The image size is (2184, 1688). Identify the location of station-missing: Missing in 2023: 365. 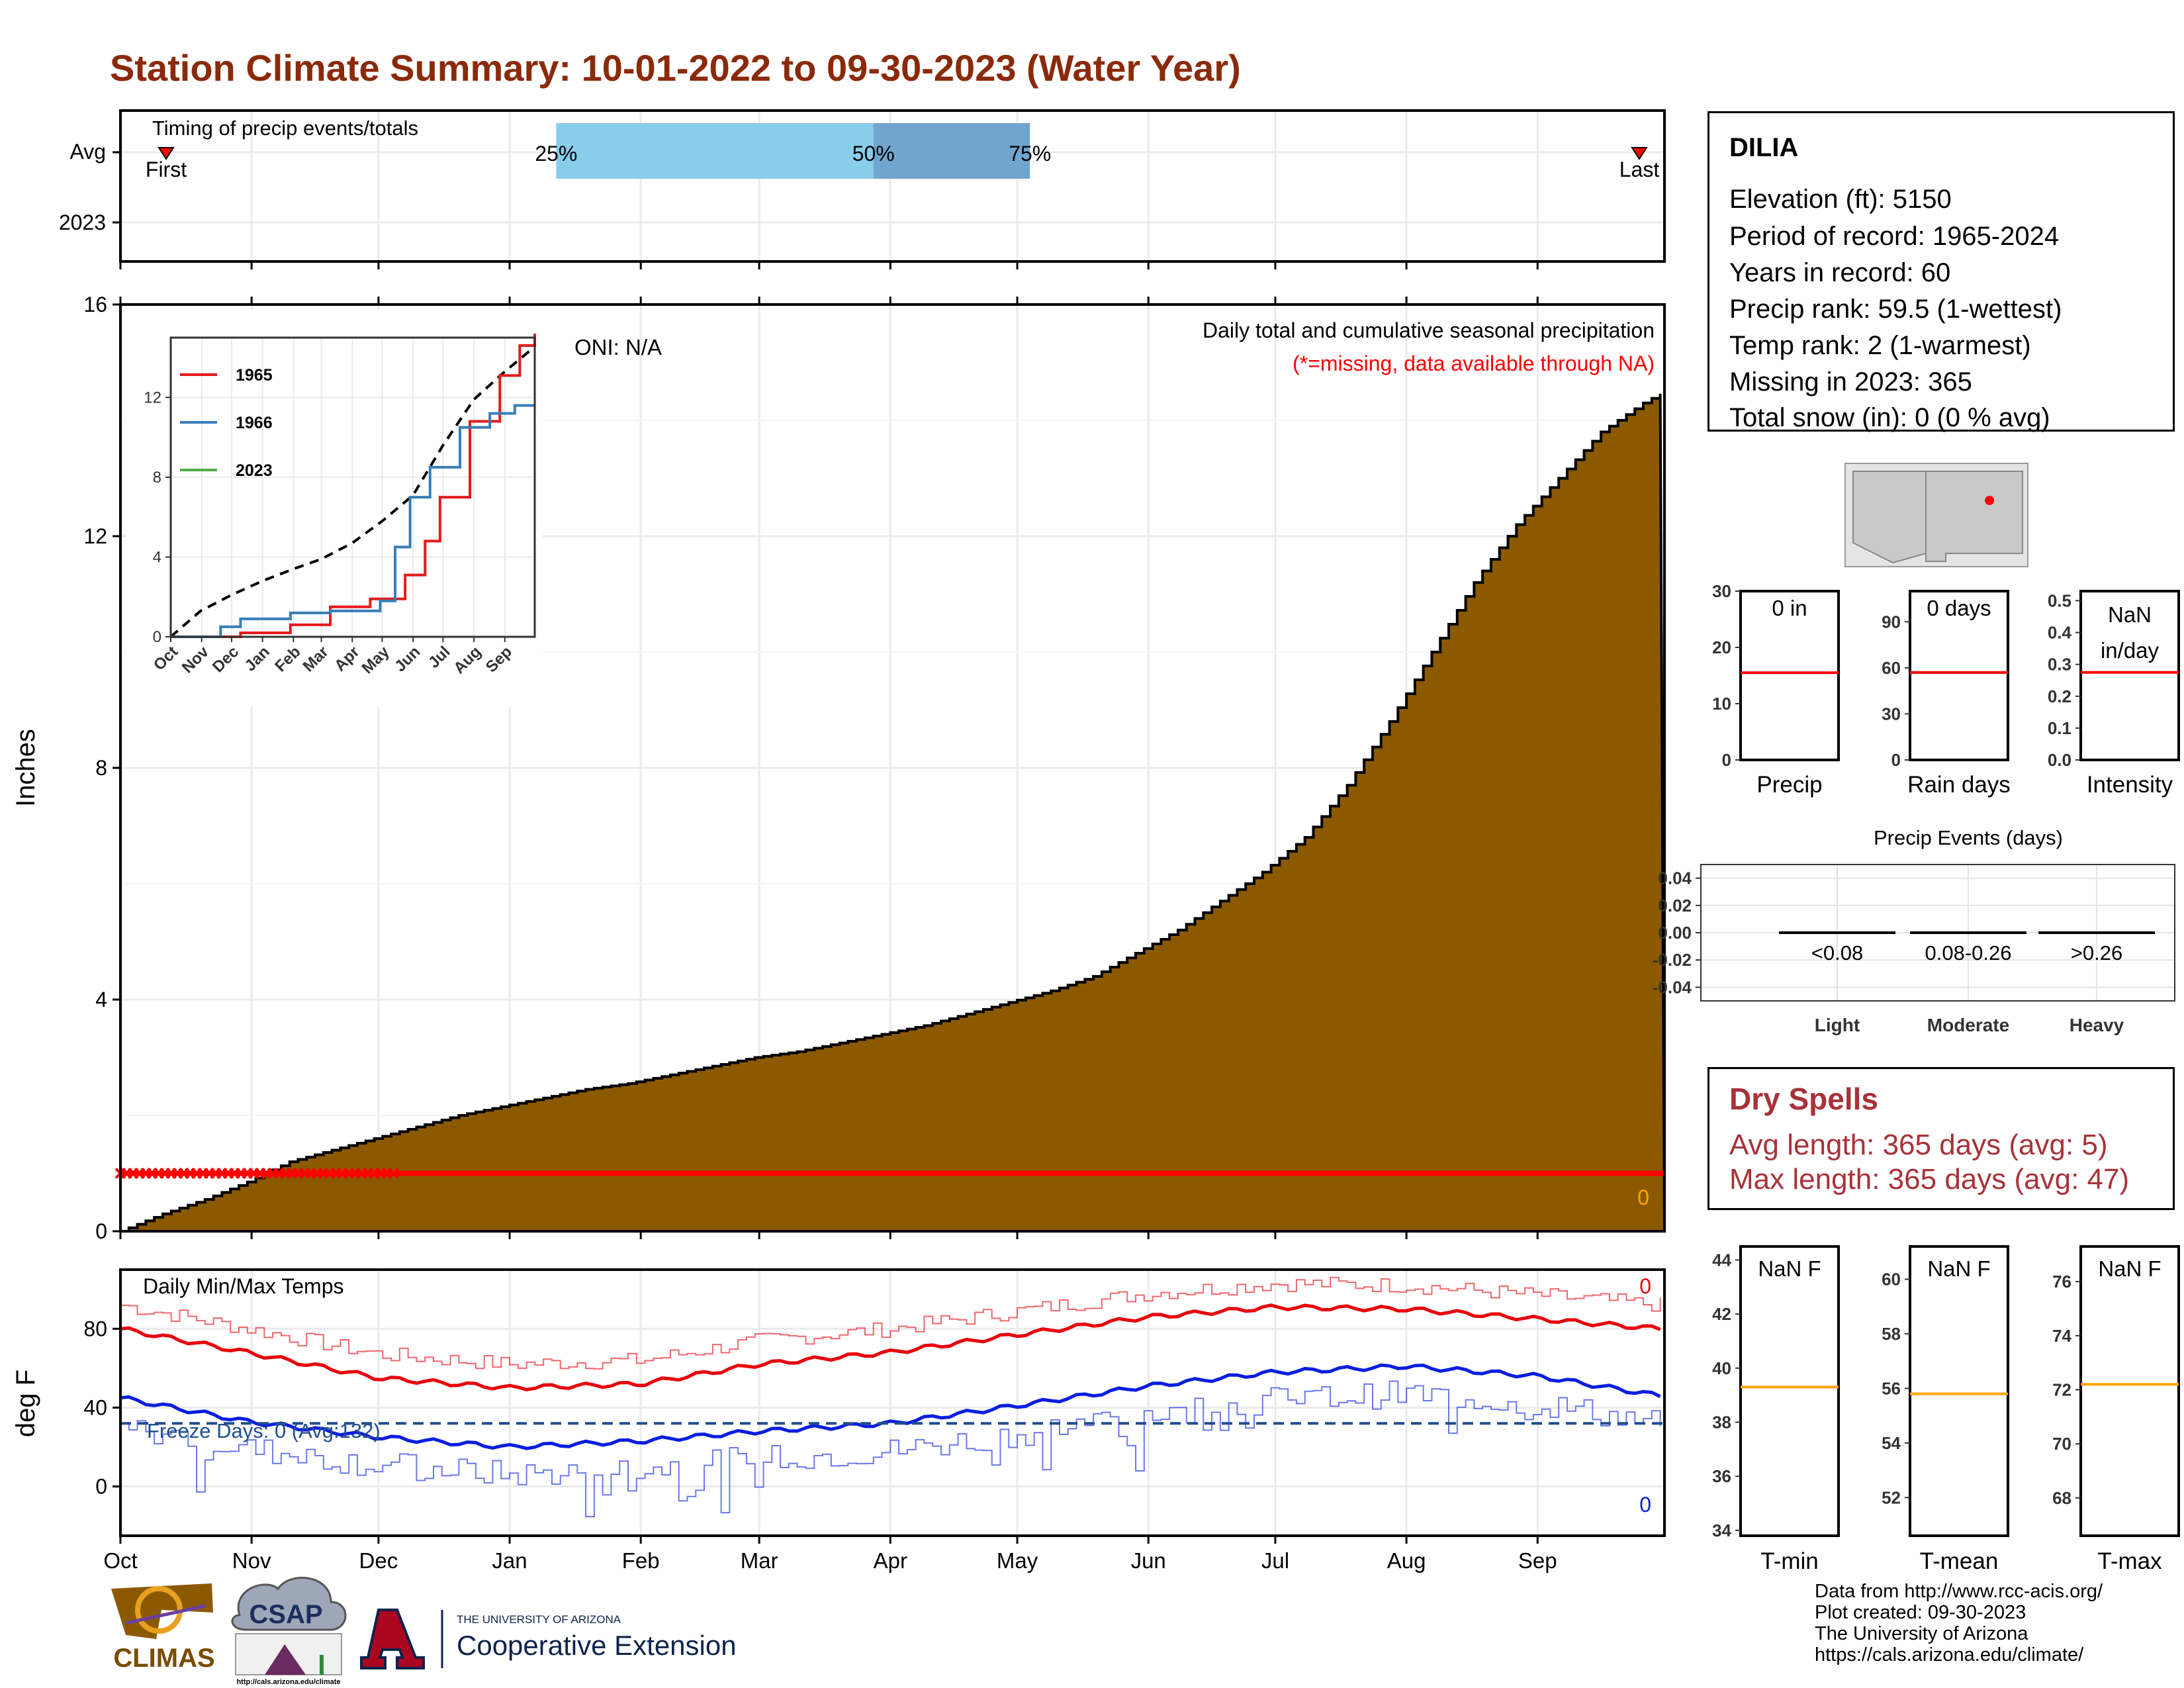
(1851, 382).